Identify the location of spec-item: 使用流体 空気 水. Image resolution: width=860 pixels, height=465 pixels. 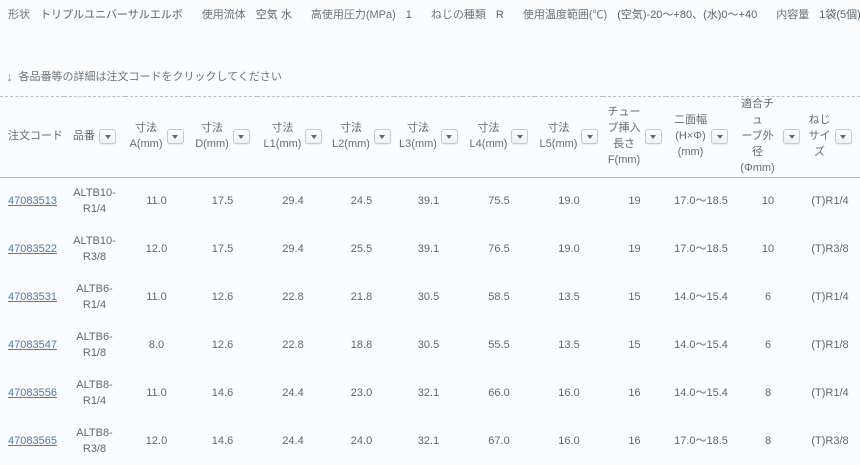
(247, 14).